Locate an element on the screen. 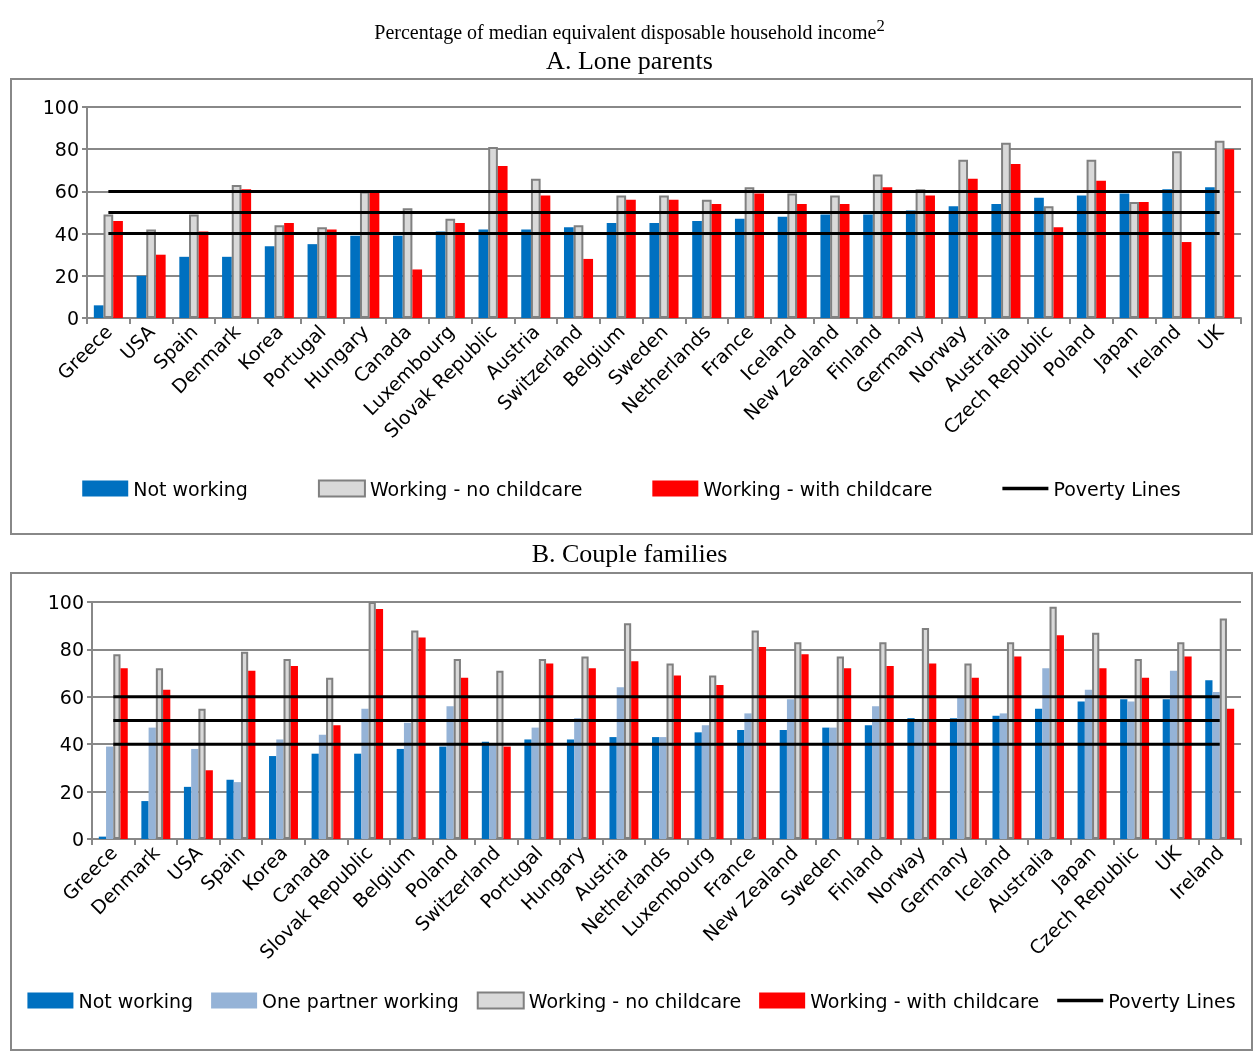 The height and width of the screenshot is (1053, 1259). y-tick-label: 0 is located at coordinates (72, 318).